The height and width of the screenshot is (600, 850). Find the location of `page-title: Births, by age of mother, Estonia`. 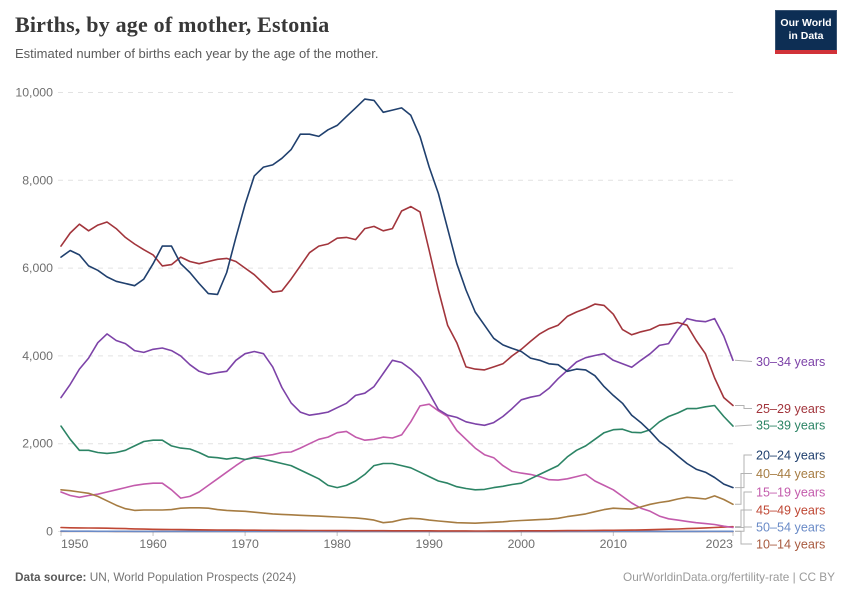

page-title: Births, by age of mother, Estonia is located at coordinates (172, 24).